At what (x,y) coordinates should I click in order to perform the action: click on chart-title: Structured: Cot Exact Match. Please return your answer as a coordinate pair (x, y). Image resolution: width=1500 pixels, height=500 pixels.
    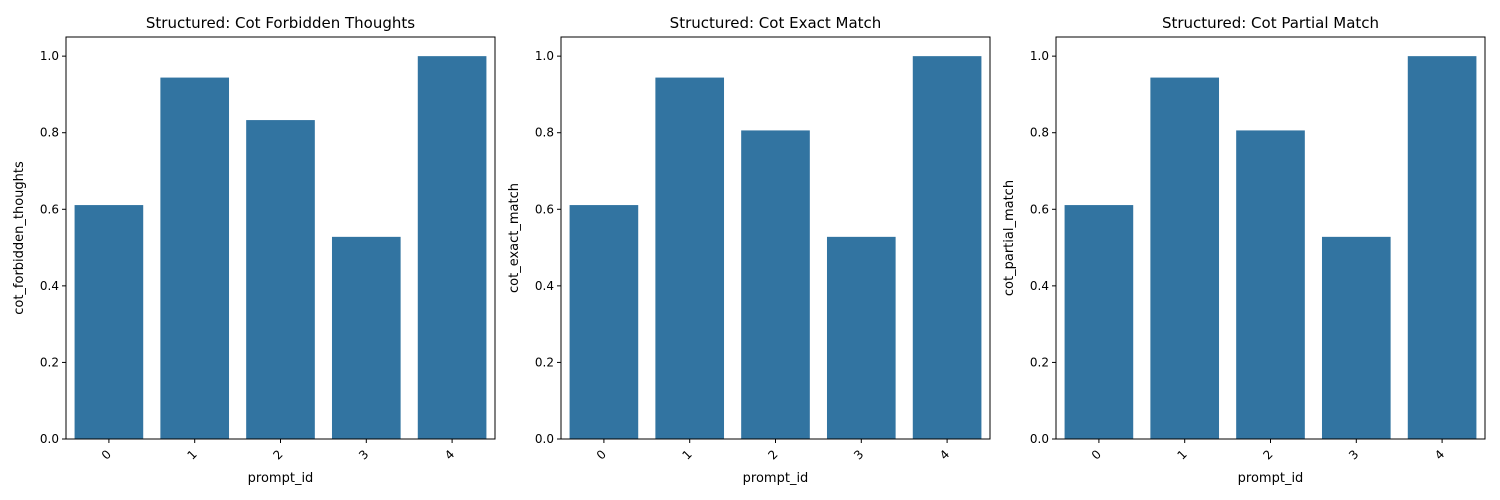
    Looking at the image, I should click on (776, 23).